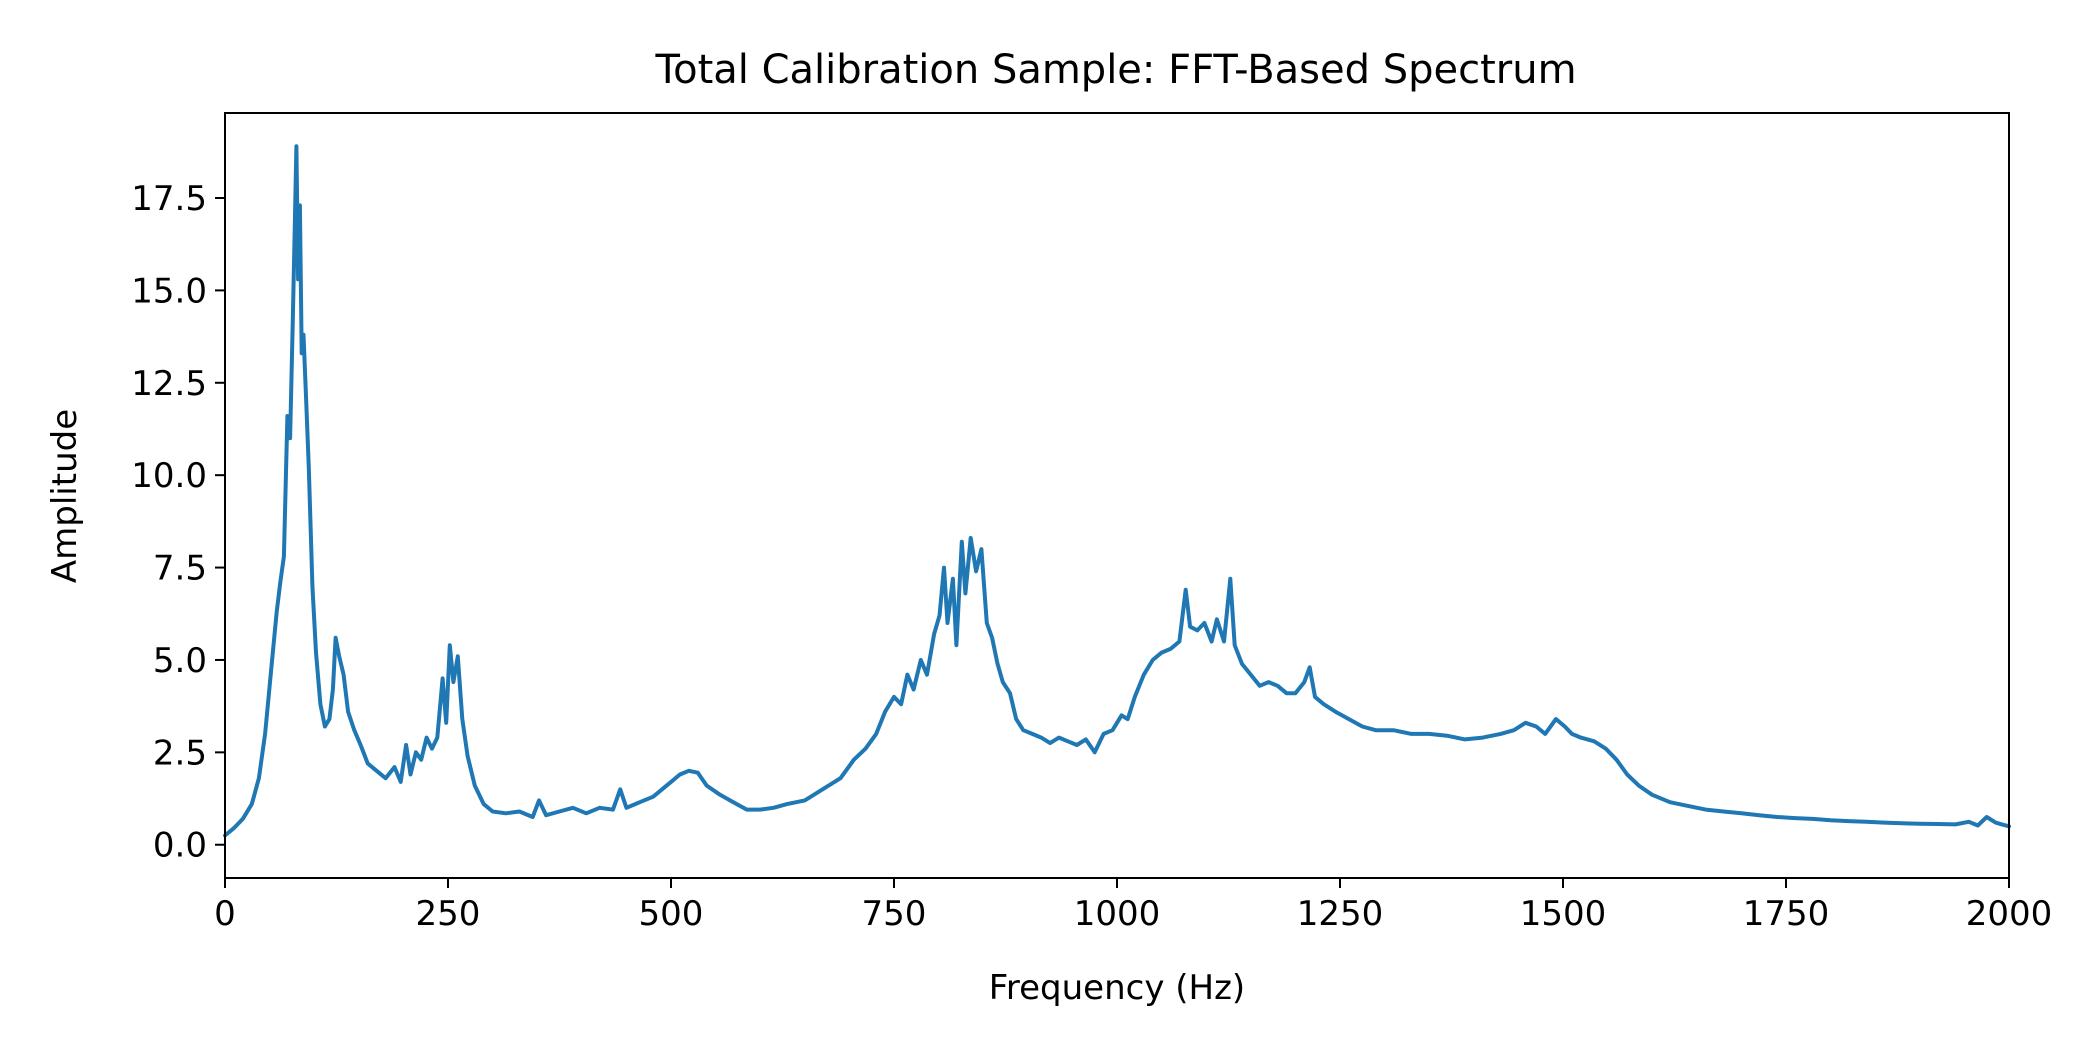 This screenshot has height=1055, width=2100. Describe the element at coordinates (894, 914) in the screenshot. I see `x-tick-label: 750` at that location.